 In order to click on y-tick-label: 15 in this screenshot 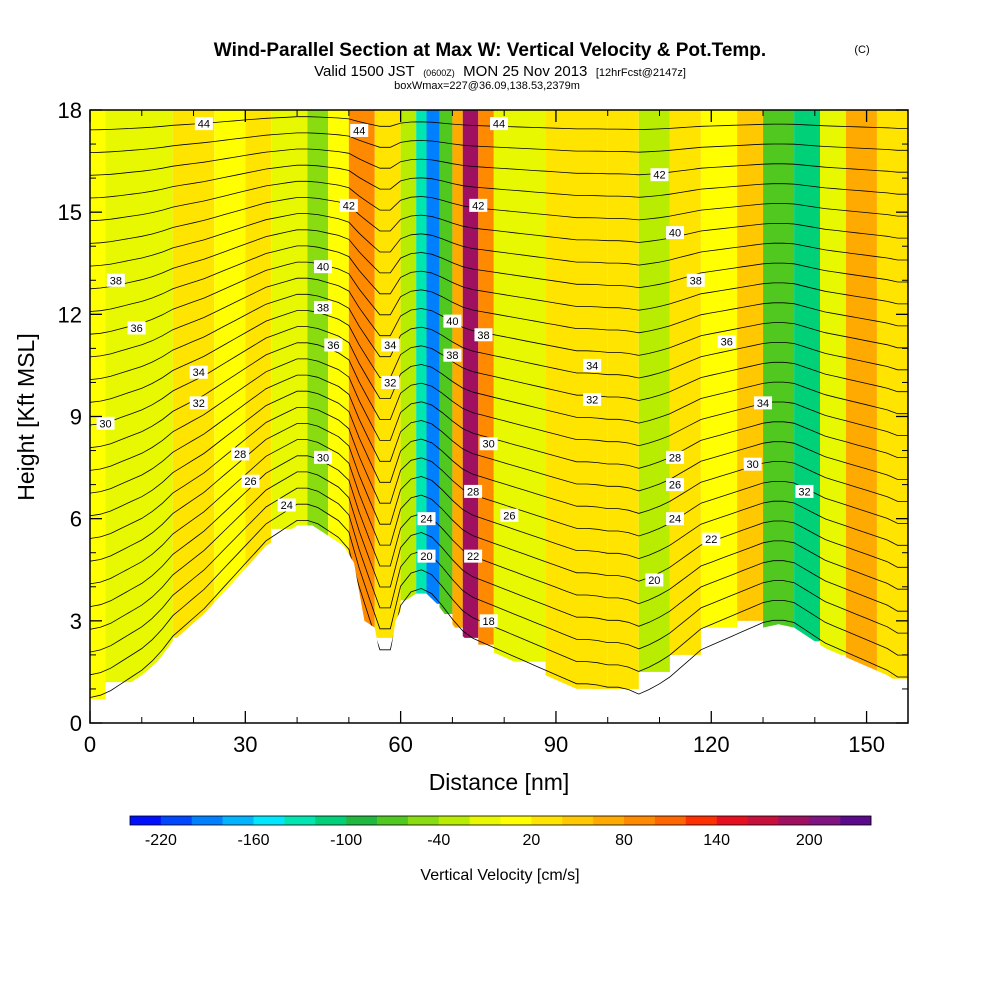, I will do `click(70, 212)`.